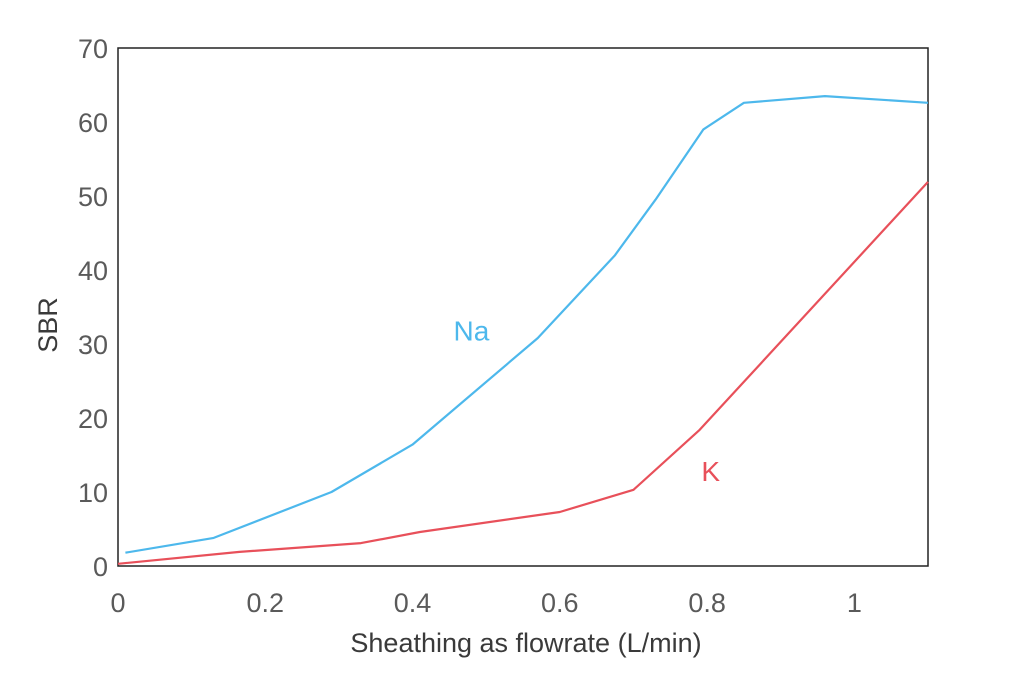 This screenshot has height=679, width=1020. What do you see at coordinates (93, 419) in the screenshot?
I see `y-tick-label: 20` at bounding box center [93, 419].